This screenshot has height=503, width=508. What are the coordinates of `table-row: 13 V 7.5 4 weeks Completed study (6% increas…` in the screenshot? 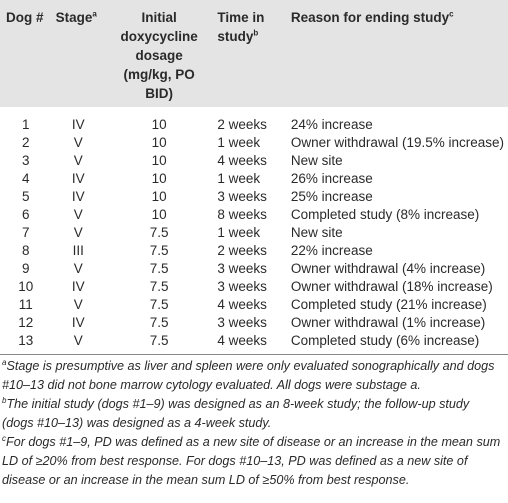 It's located at (254, 343).